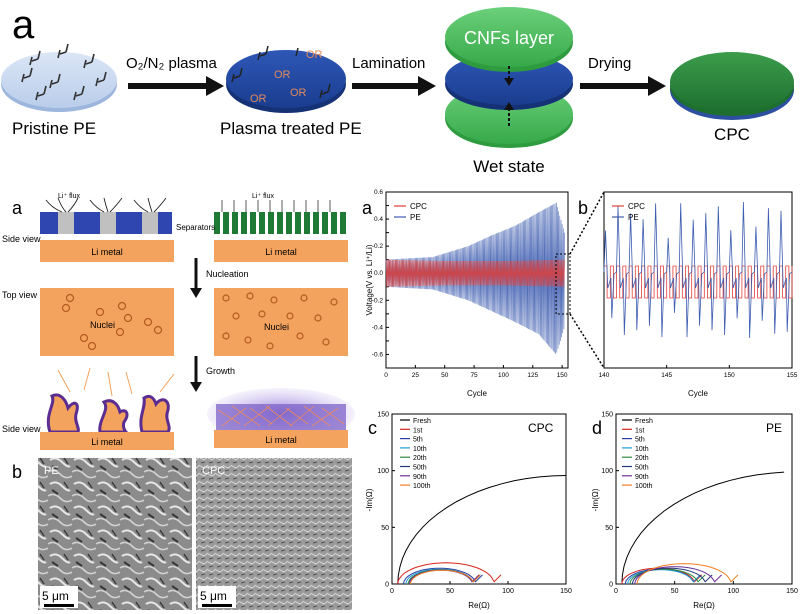  What do you see at coordinates (566, 591) in the screenshot?
I see `eis-cpc-xtick-label: 150` at bounding box center [566, 591].